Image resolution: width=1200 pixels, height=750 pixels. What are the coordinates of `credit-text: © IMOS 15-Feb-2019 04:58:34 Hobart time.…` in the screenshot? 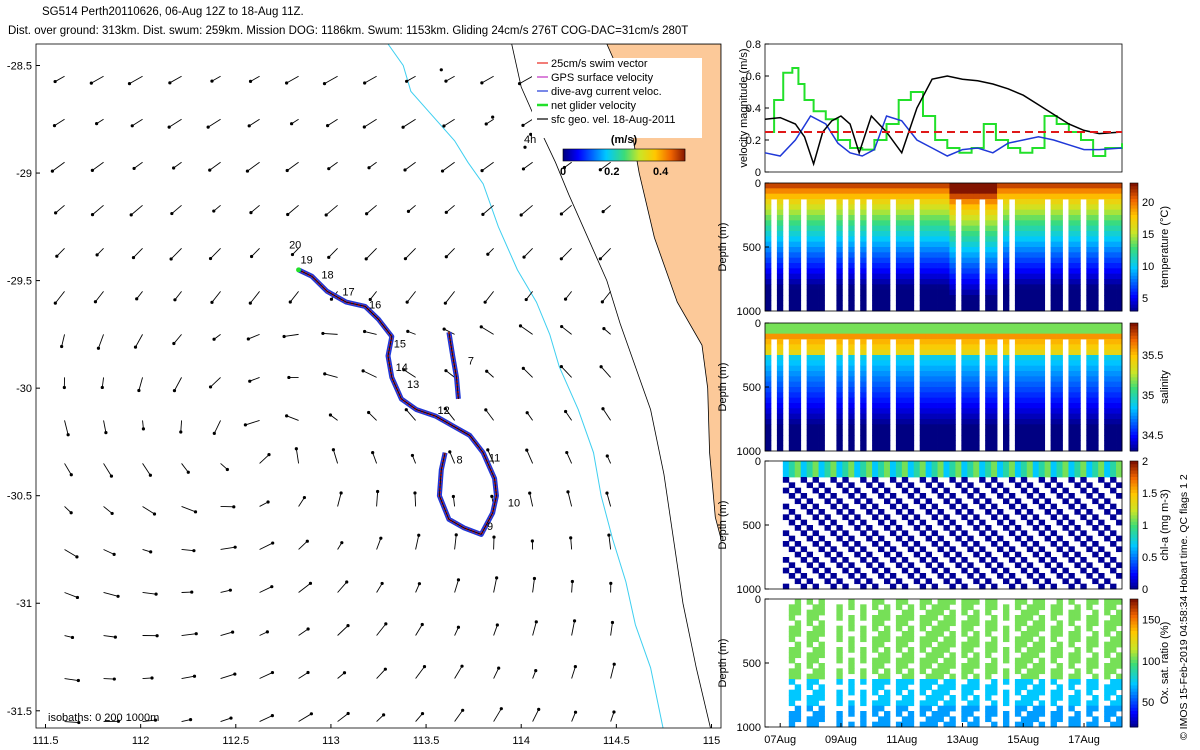 It's located at (1184, 607).